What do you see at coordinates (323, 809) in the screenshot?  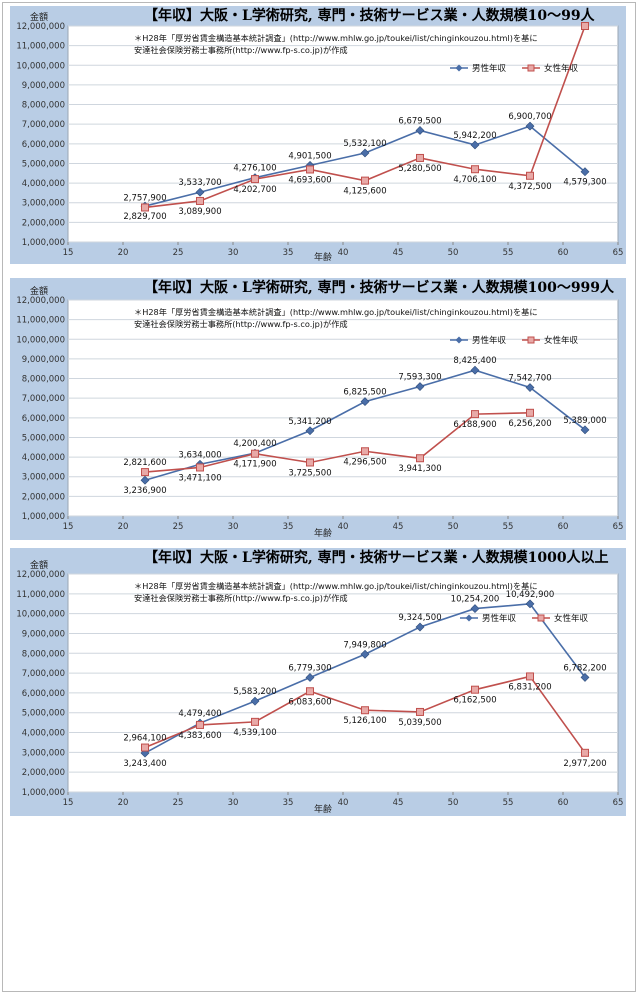 I see `x-axis-label: 年齢` at bounding box center [323, 809].